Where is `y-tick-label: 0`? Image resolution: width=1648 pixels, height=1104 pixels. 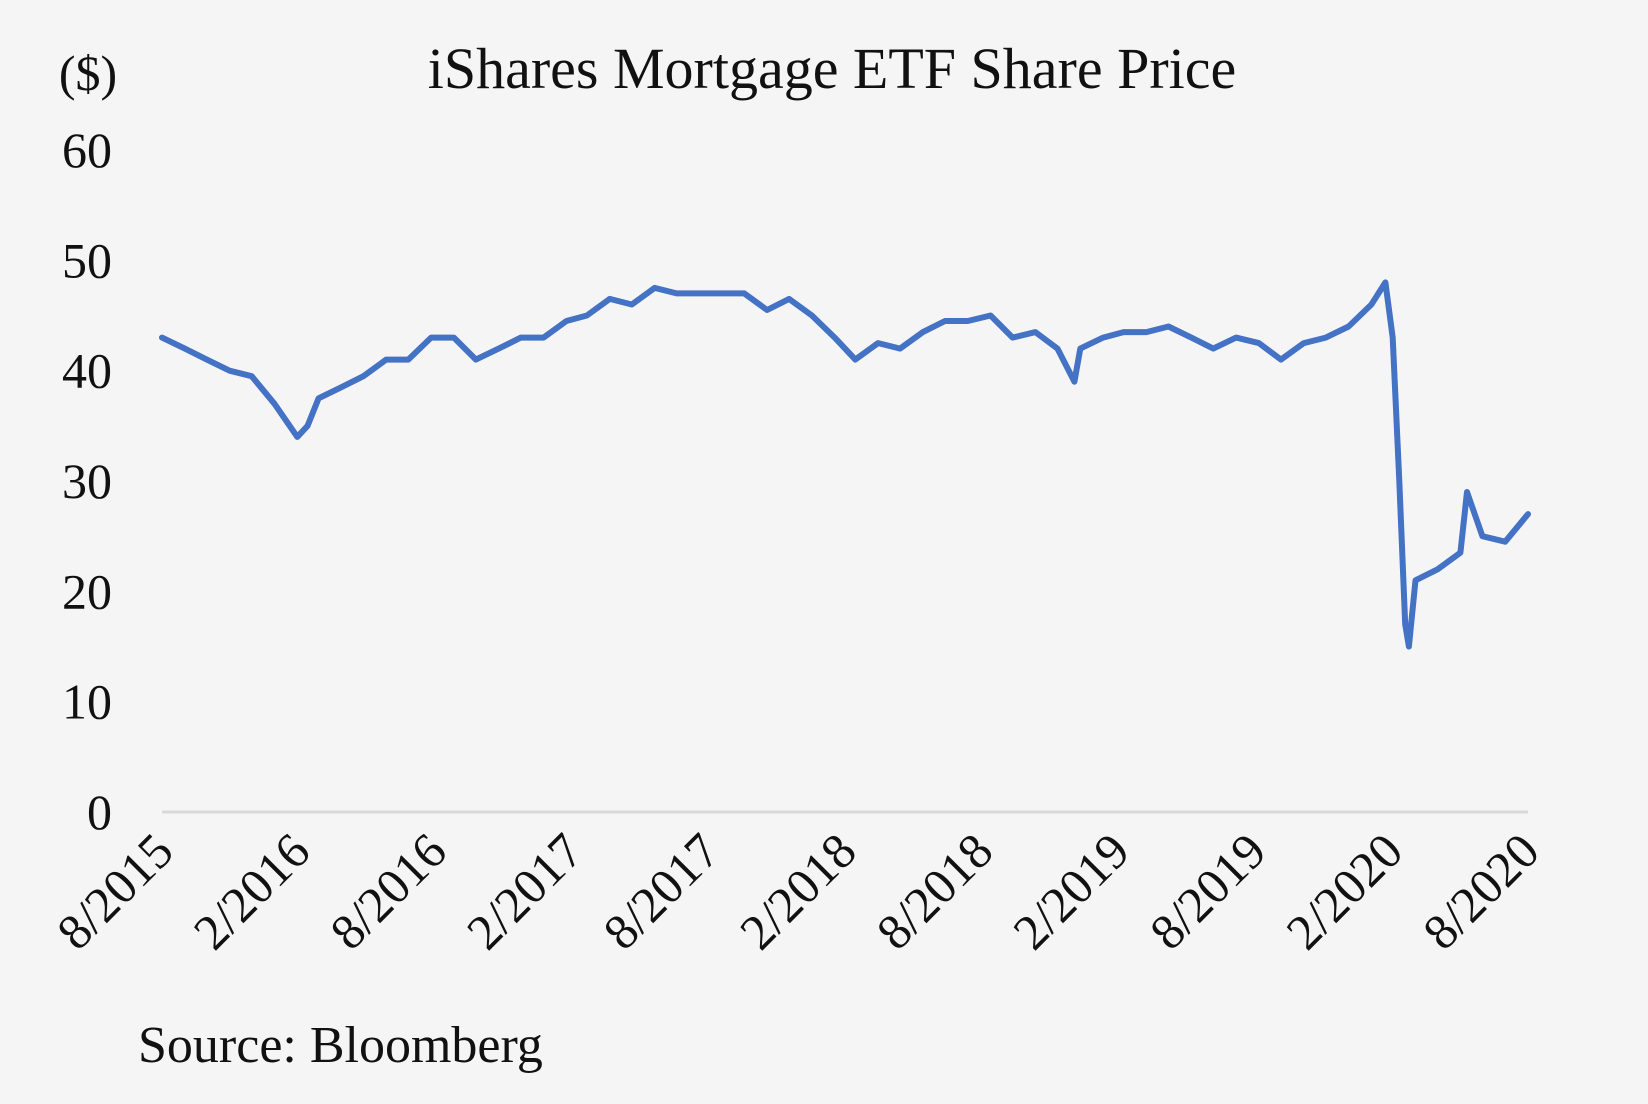
y-tick-label: 0 is located at coordinates (99, 812).